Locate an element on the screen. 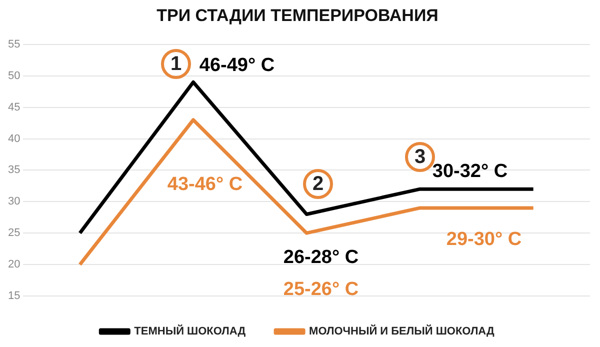 This screenshot has width=600, height=347. y-tick-label: 25 is located at coordinates (14, 233).